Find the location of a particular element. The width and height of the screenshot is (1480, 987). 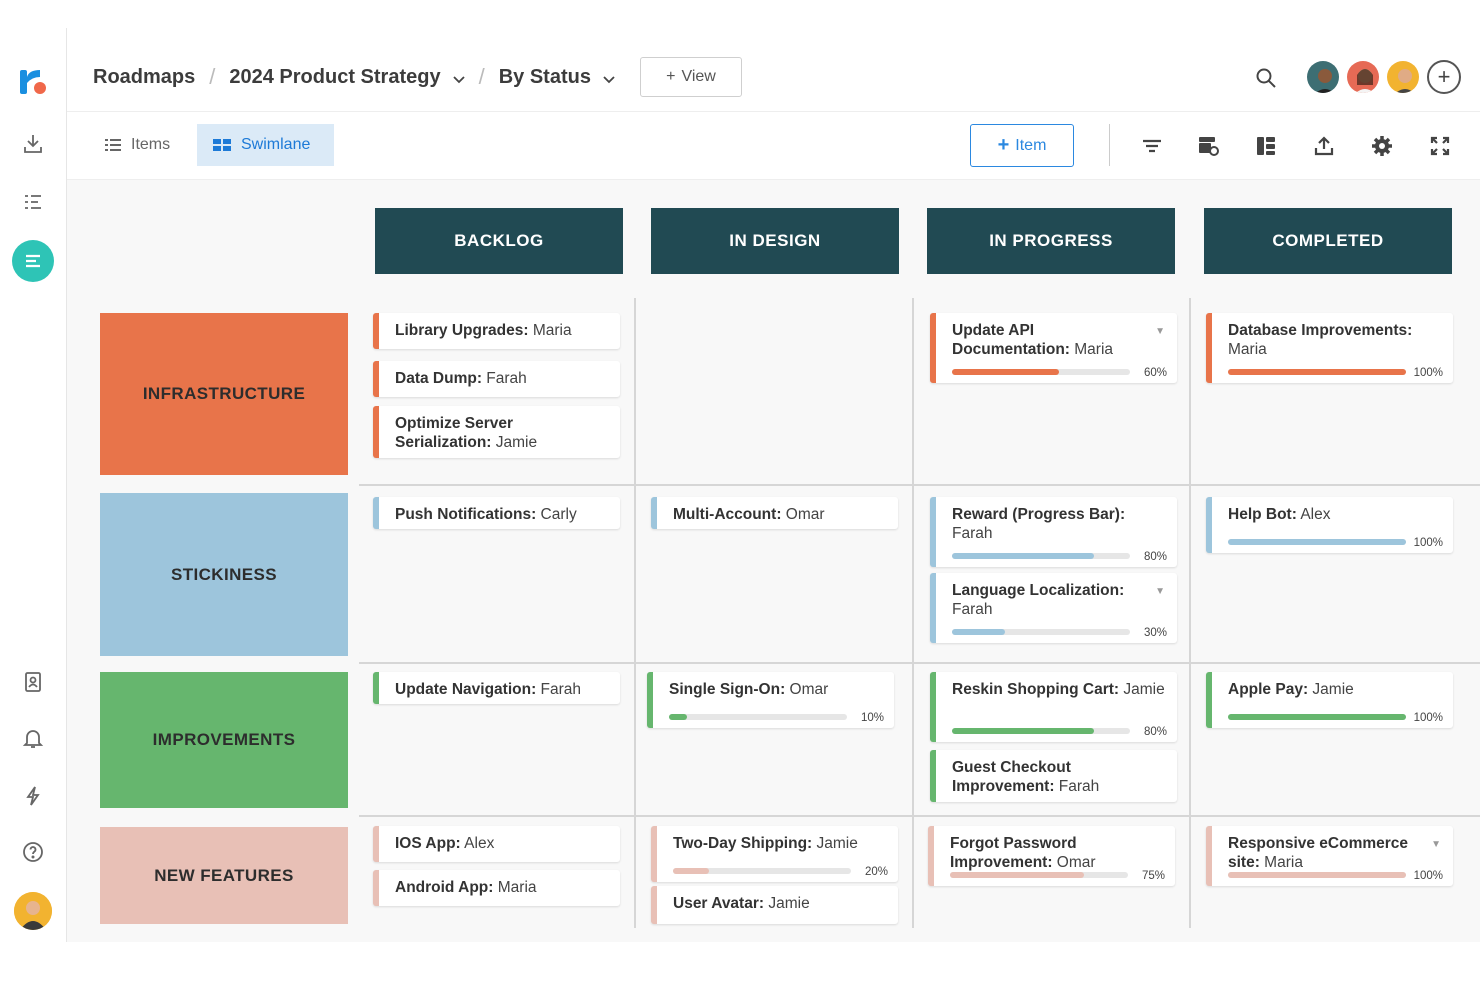

card-owner: Farah is located at coordinates (1077, 786).